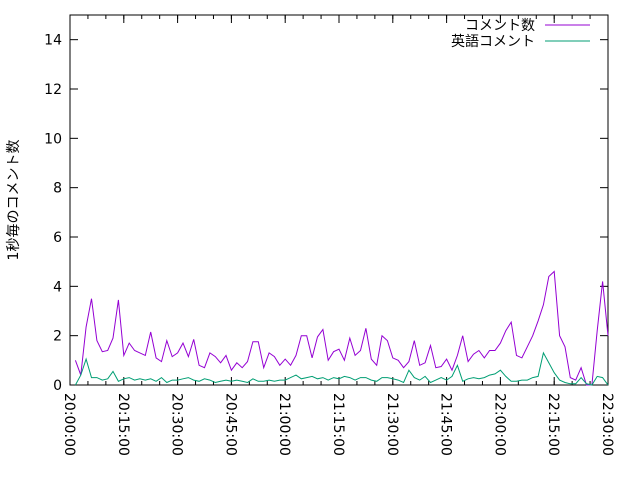  Describe the element at coordinates (607, 424) in the screenshot. I see `x-tick-label: 22:30:00` at that location.